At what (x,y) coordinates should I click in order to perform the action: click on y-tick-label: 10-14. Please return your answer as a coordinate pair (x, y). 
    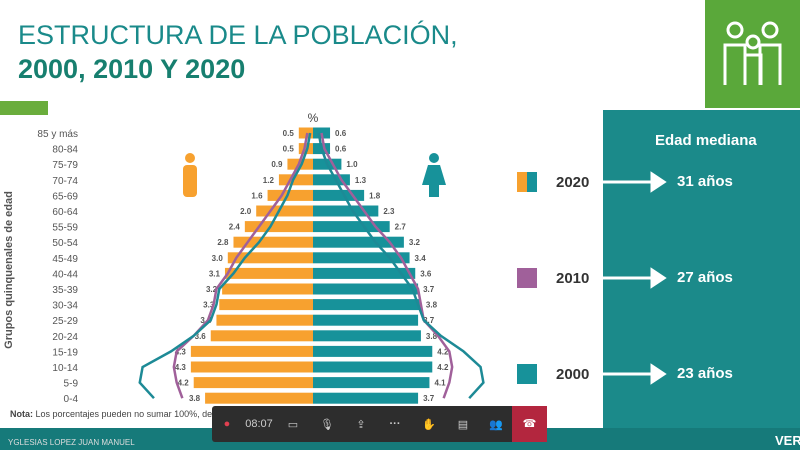
    Looking at the image, I should click on (65, 368).